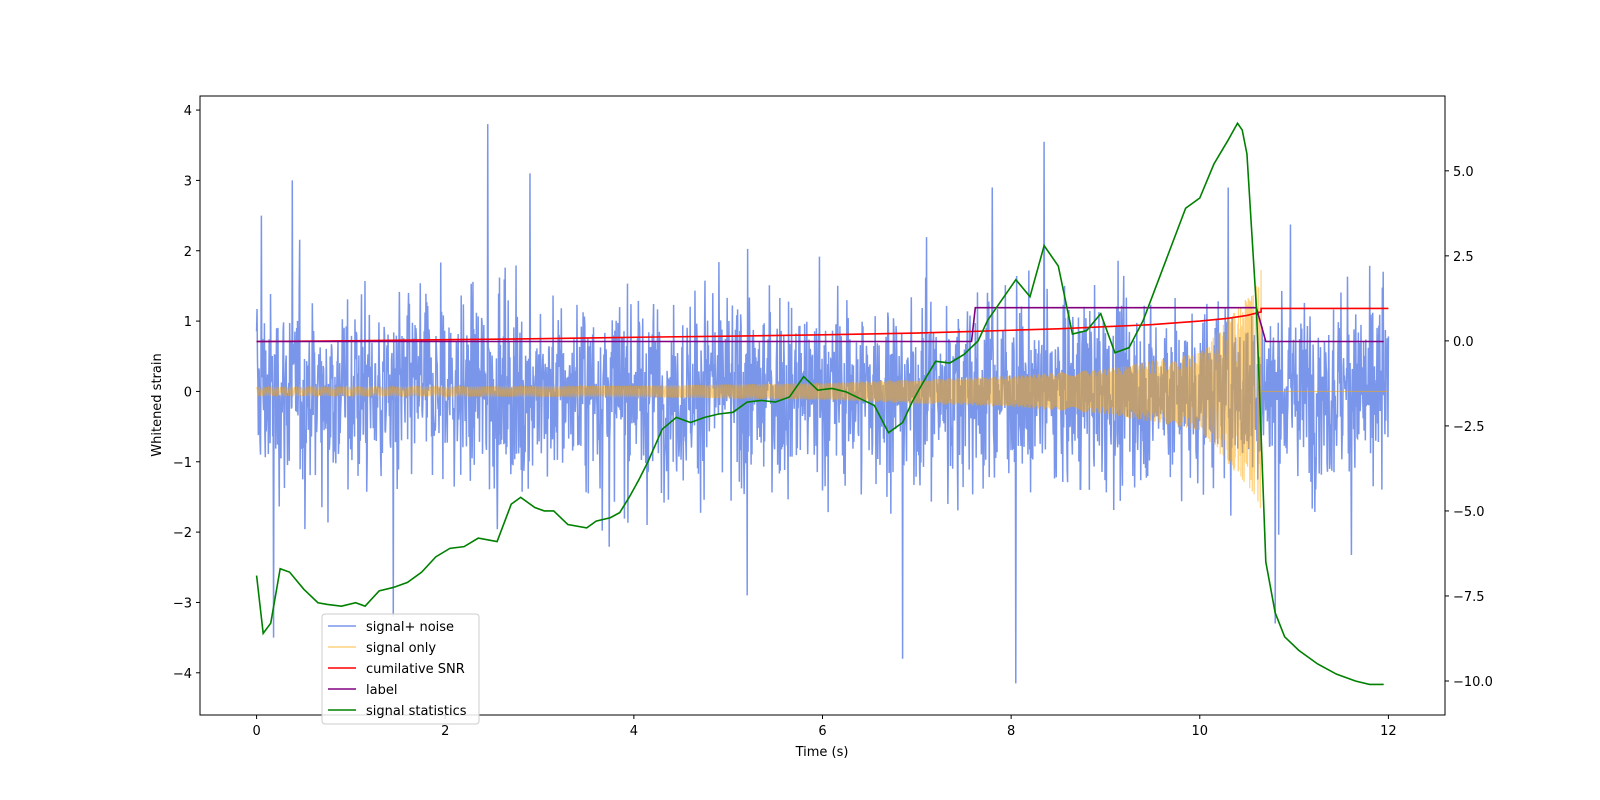 This screenshot has height=800, width=1600. I want to click on x-axis-label: Time (s), so click(822, 752).